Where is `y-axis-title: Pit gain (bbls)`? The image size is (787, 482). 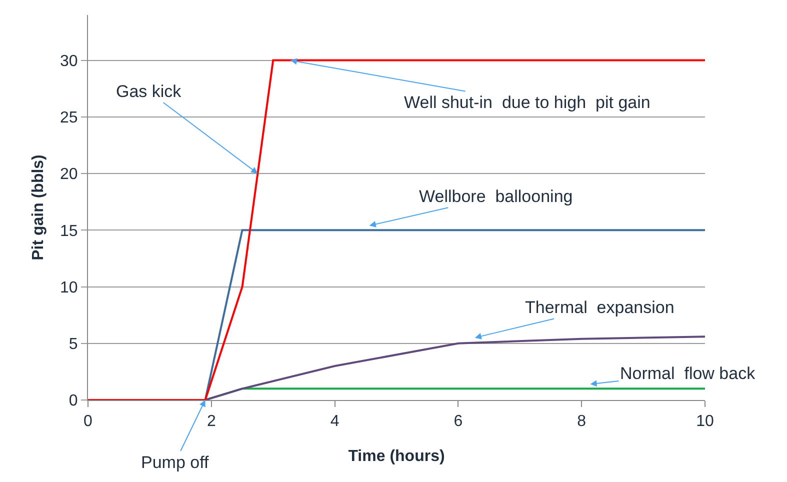
y-axis-title: Pit gain (bbls) is located at coordinates (38, 207).